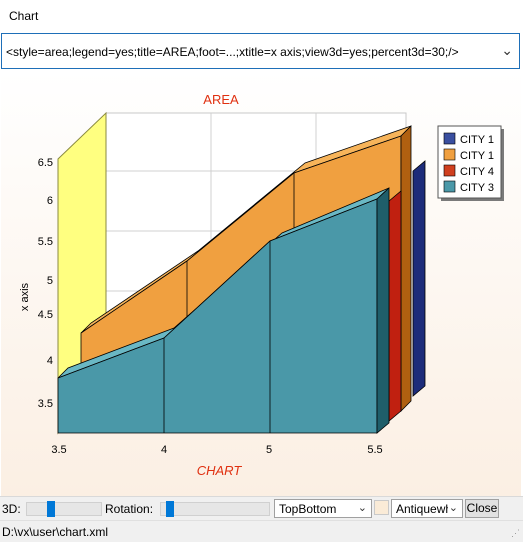 The width and height of the screenshot is (523, 542). Describe the element at coordinates (477, 188) in the screenshot. I see `legend-label: CITY 3` at that location.